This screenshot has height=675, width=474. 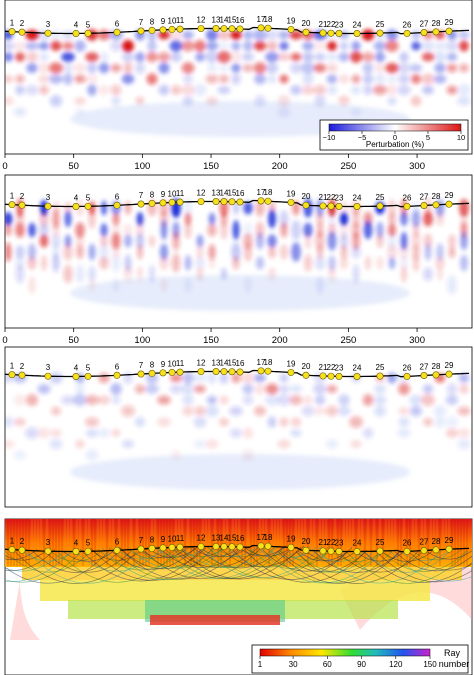 What do you see at coordinates (360, 659) in the screenshot?
I see `panel-d-colorbar: 1 30 60 90 120 150 Ray number` at bounding box center [360, 659].